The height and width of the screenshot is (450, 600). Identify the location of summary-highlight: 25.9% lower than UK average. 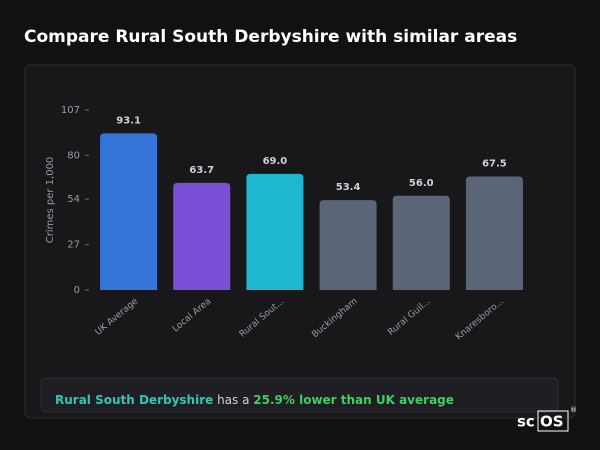
(353, 400).